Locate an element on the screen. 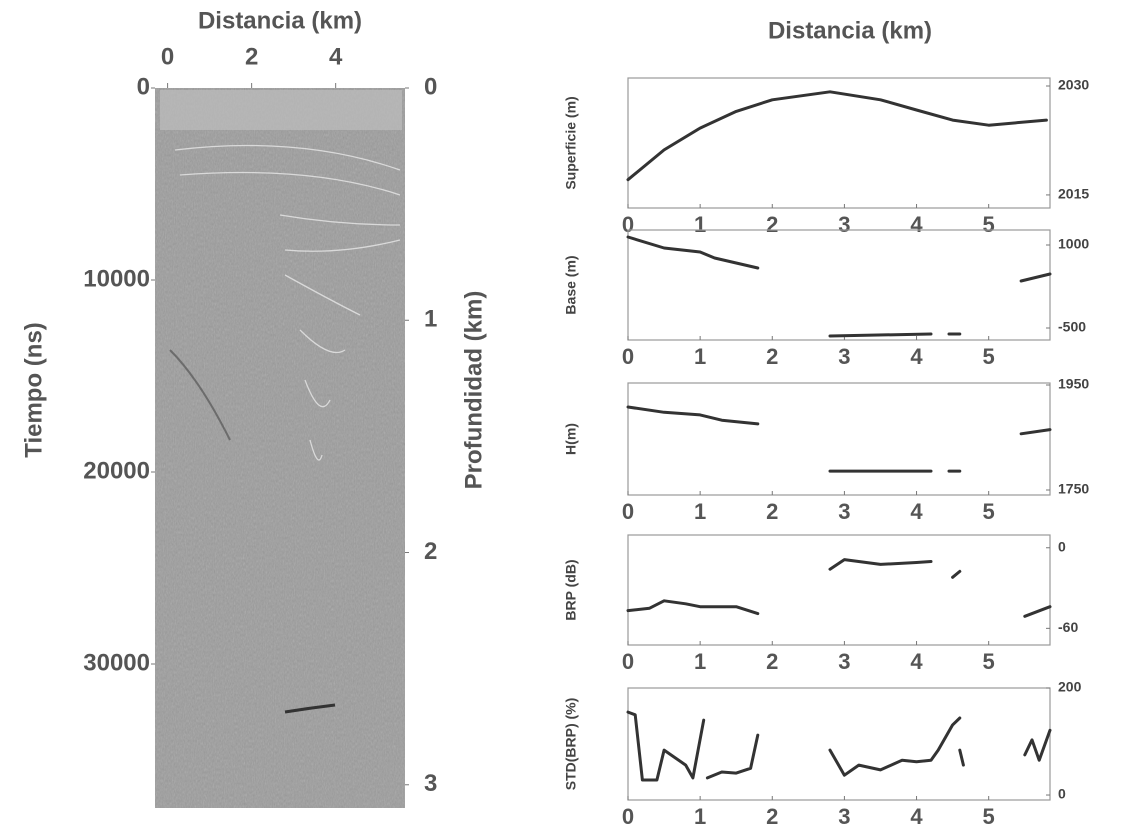 This screenshot has width=1128, height=839. y-axis-label: STD(BRP) (%) is located at coordinates (571, 744).